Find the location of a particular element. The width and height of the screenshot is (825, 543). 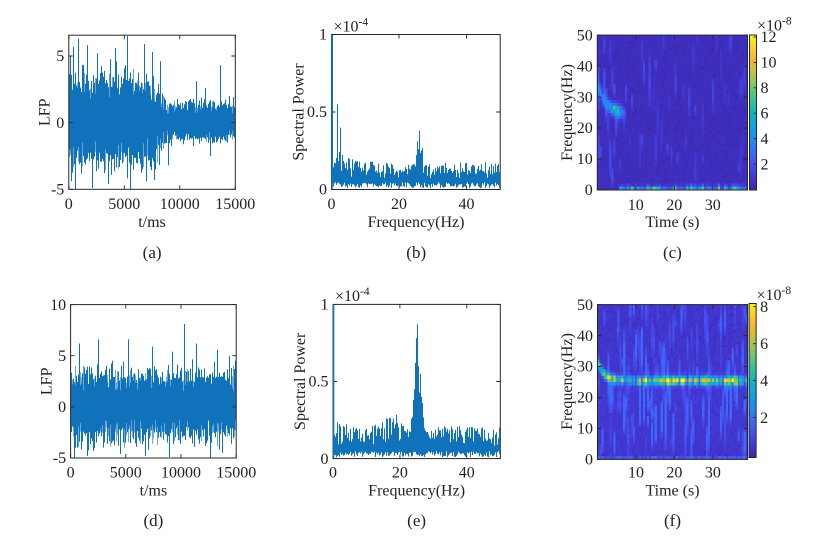

svg-text: (a) is located at coordinates (152, 252).